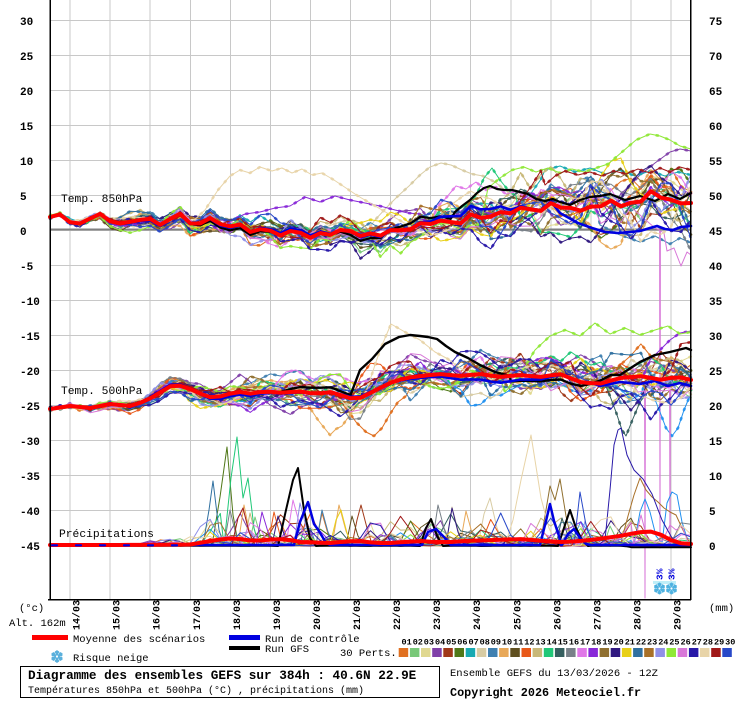 The height and width of the screenshot is (705, 740). I want to click on svg-text: 24, so click(663, 643).